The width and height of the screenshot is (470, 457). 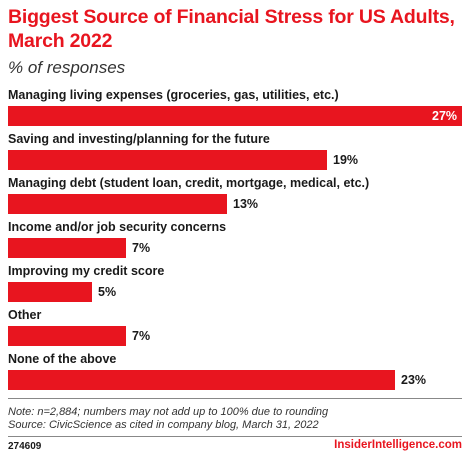 I want to click on chart-subtitle: % of responses, so click(x=67, y=67).